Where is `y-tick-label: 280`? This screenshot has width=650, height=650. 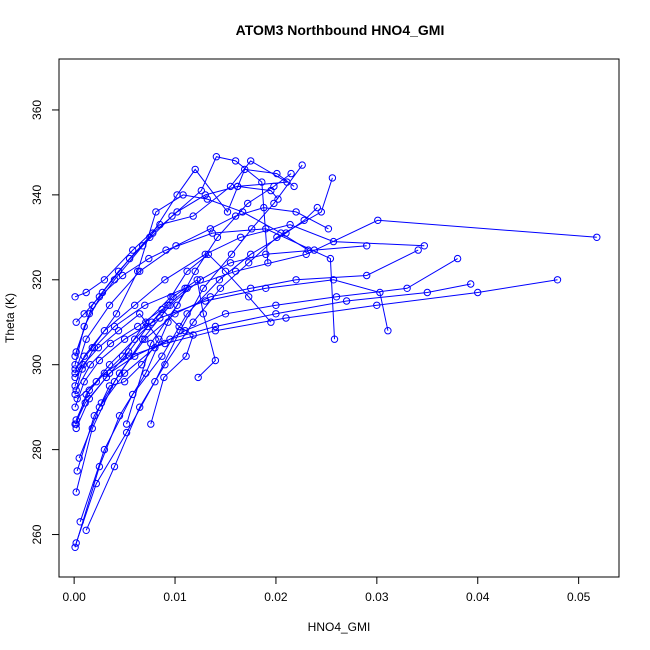 y-tick-label: 280 is located at coordinates (37, 449).